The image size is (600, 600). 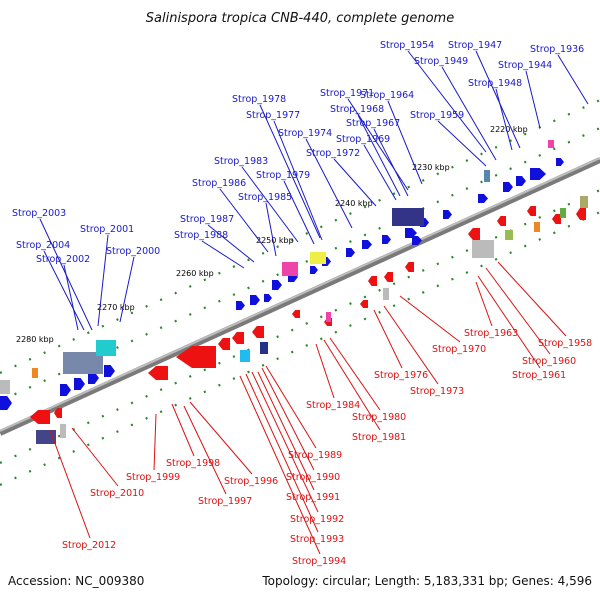 I want to click on gene-label-forward: Strop_1974, so click(x=305, y=133).